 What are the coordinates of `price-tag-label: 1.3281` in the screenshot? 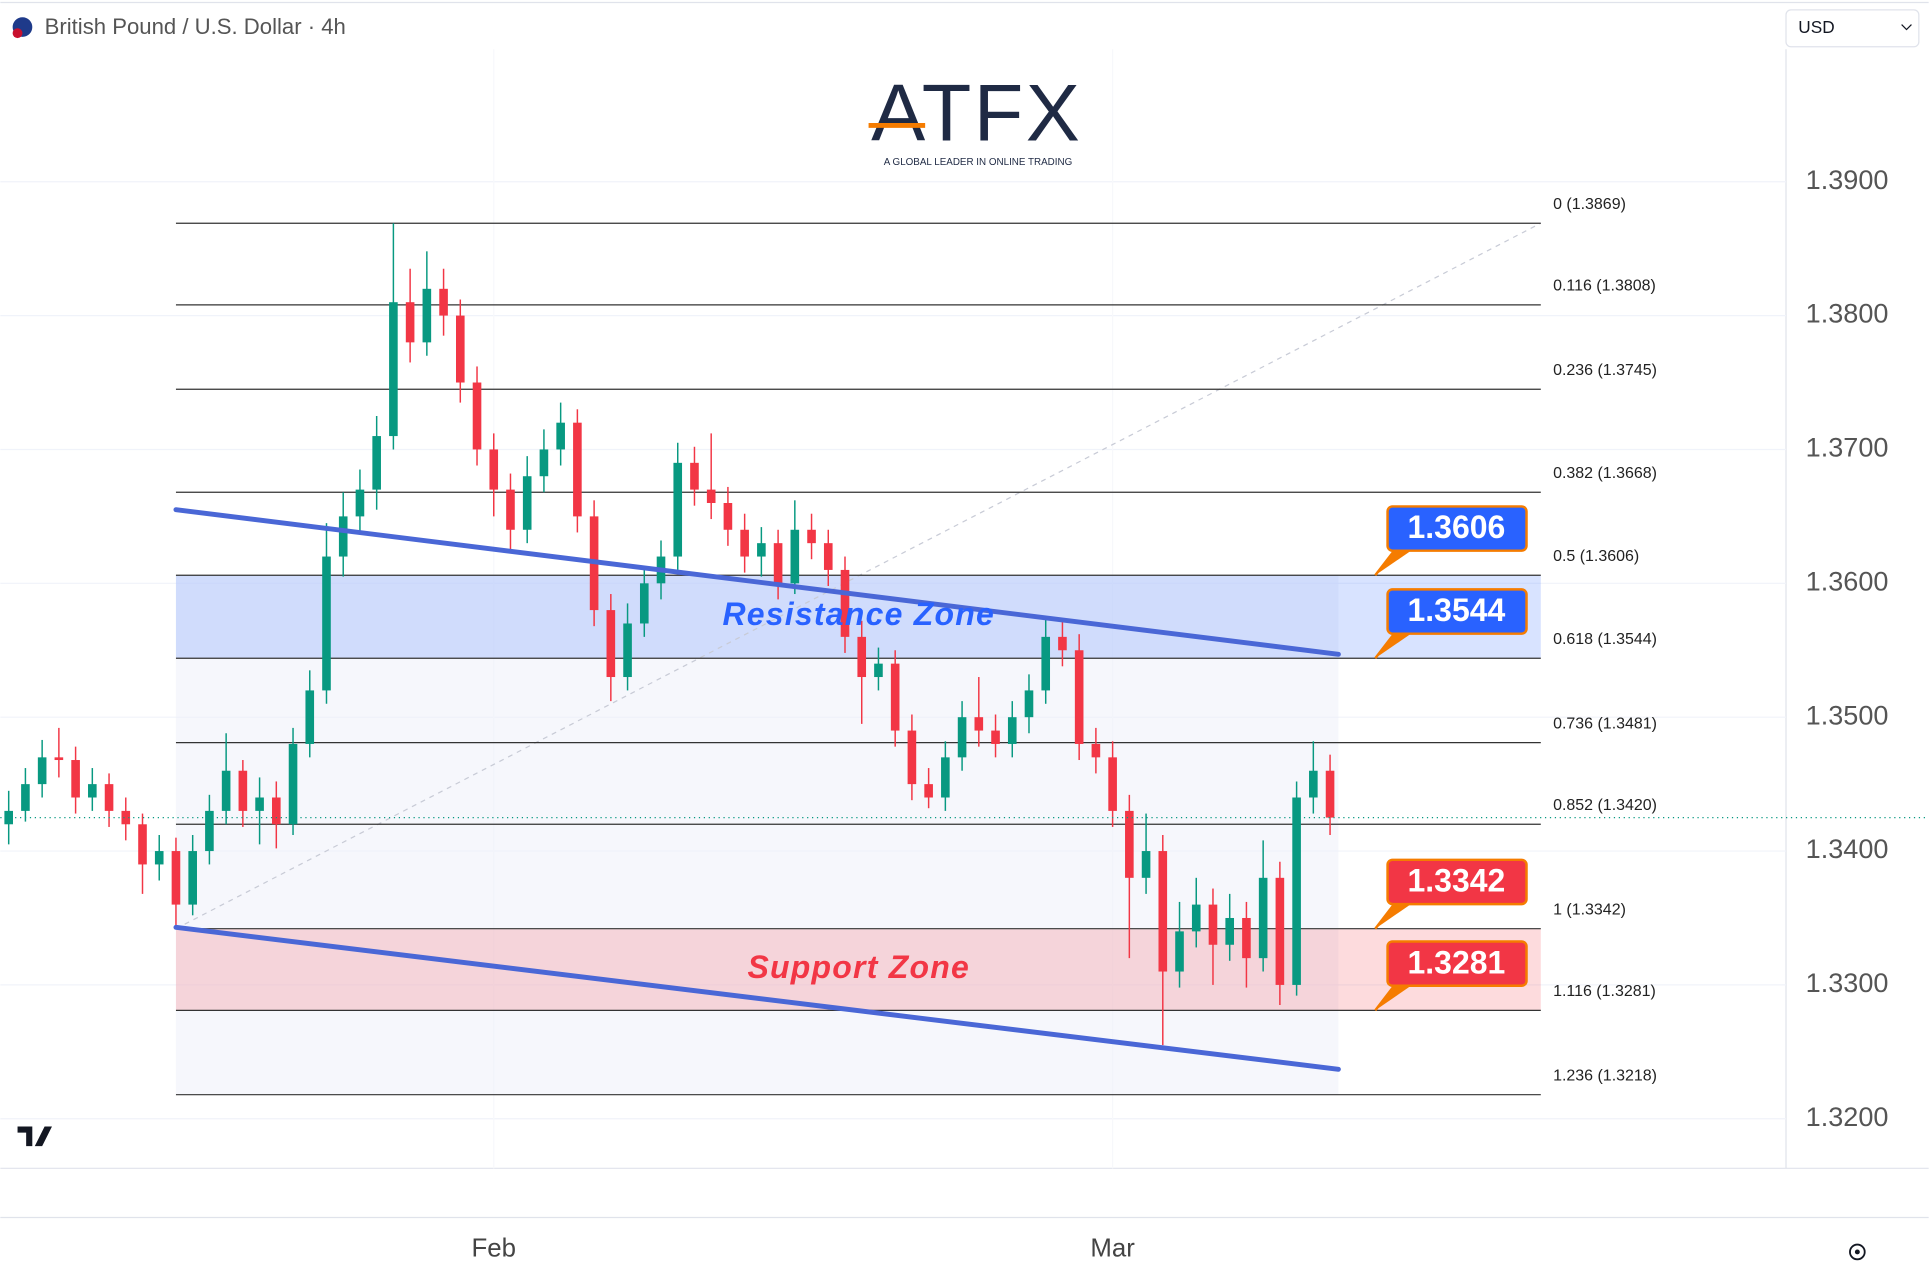 It's located at (1457, 962).